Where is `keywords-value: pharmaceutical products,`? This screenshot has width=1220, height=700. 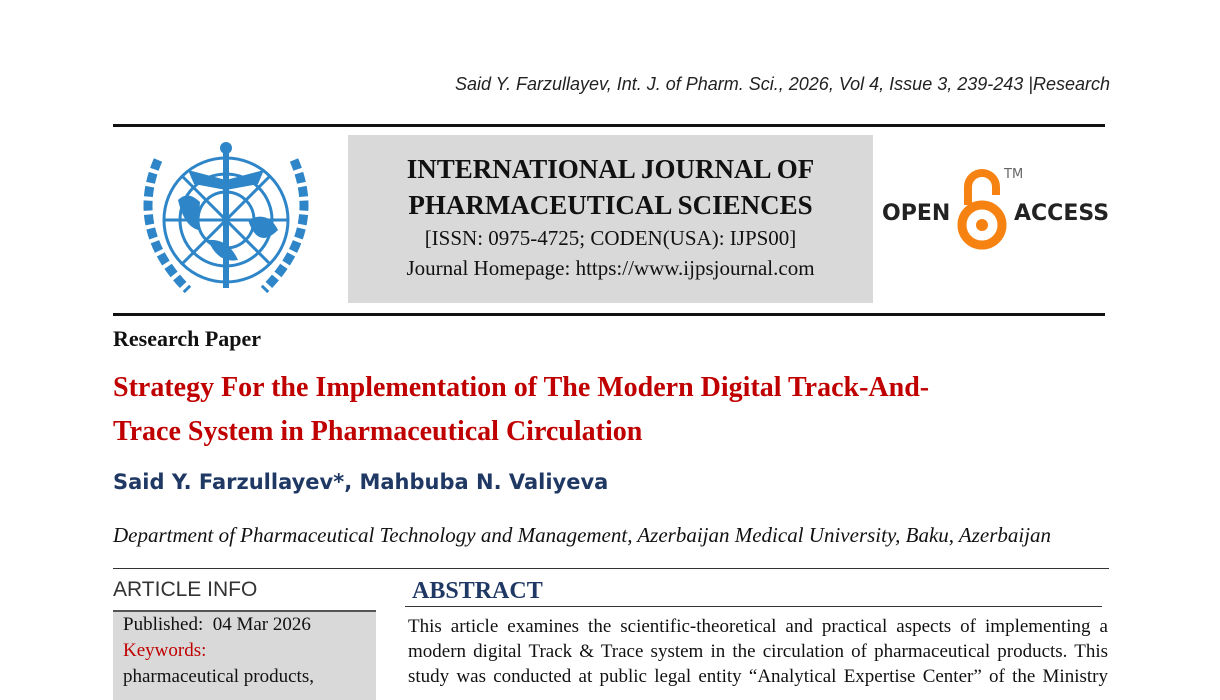
keywords-value: pharmaceutical products, is located at coordinates (218, 676).